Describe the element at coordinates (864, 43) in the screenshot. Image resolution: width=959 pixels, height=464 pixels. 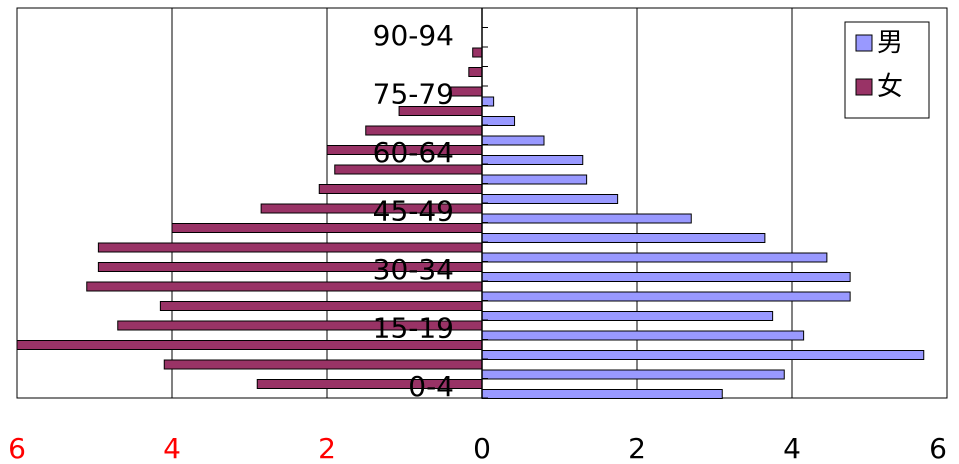
I see `legend-swatch-男` at that location.